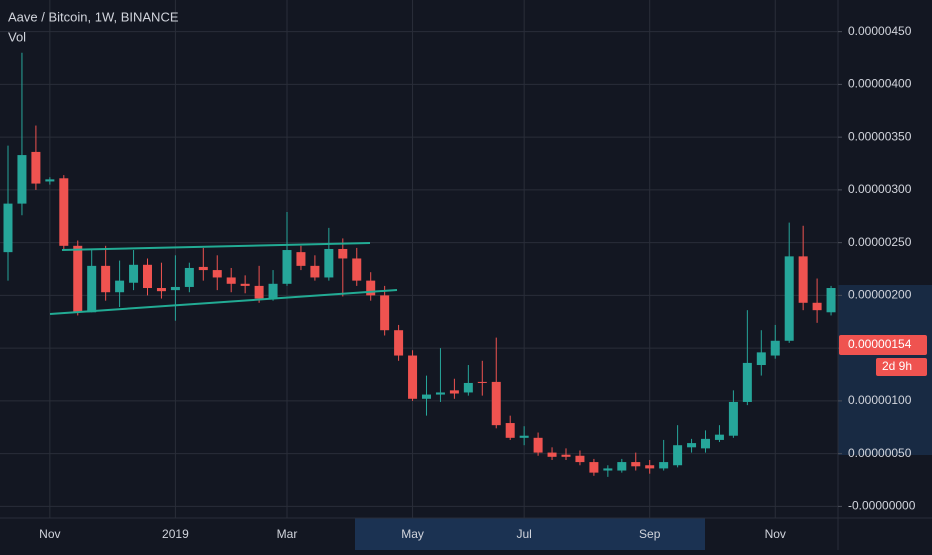 The height and width of the screenshot is (555, 932). I want to click on y-tick-label: 0.00000400, so click(880, 84).